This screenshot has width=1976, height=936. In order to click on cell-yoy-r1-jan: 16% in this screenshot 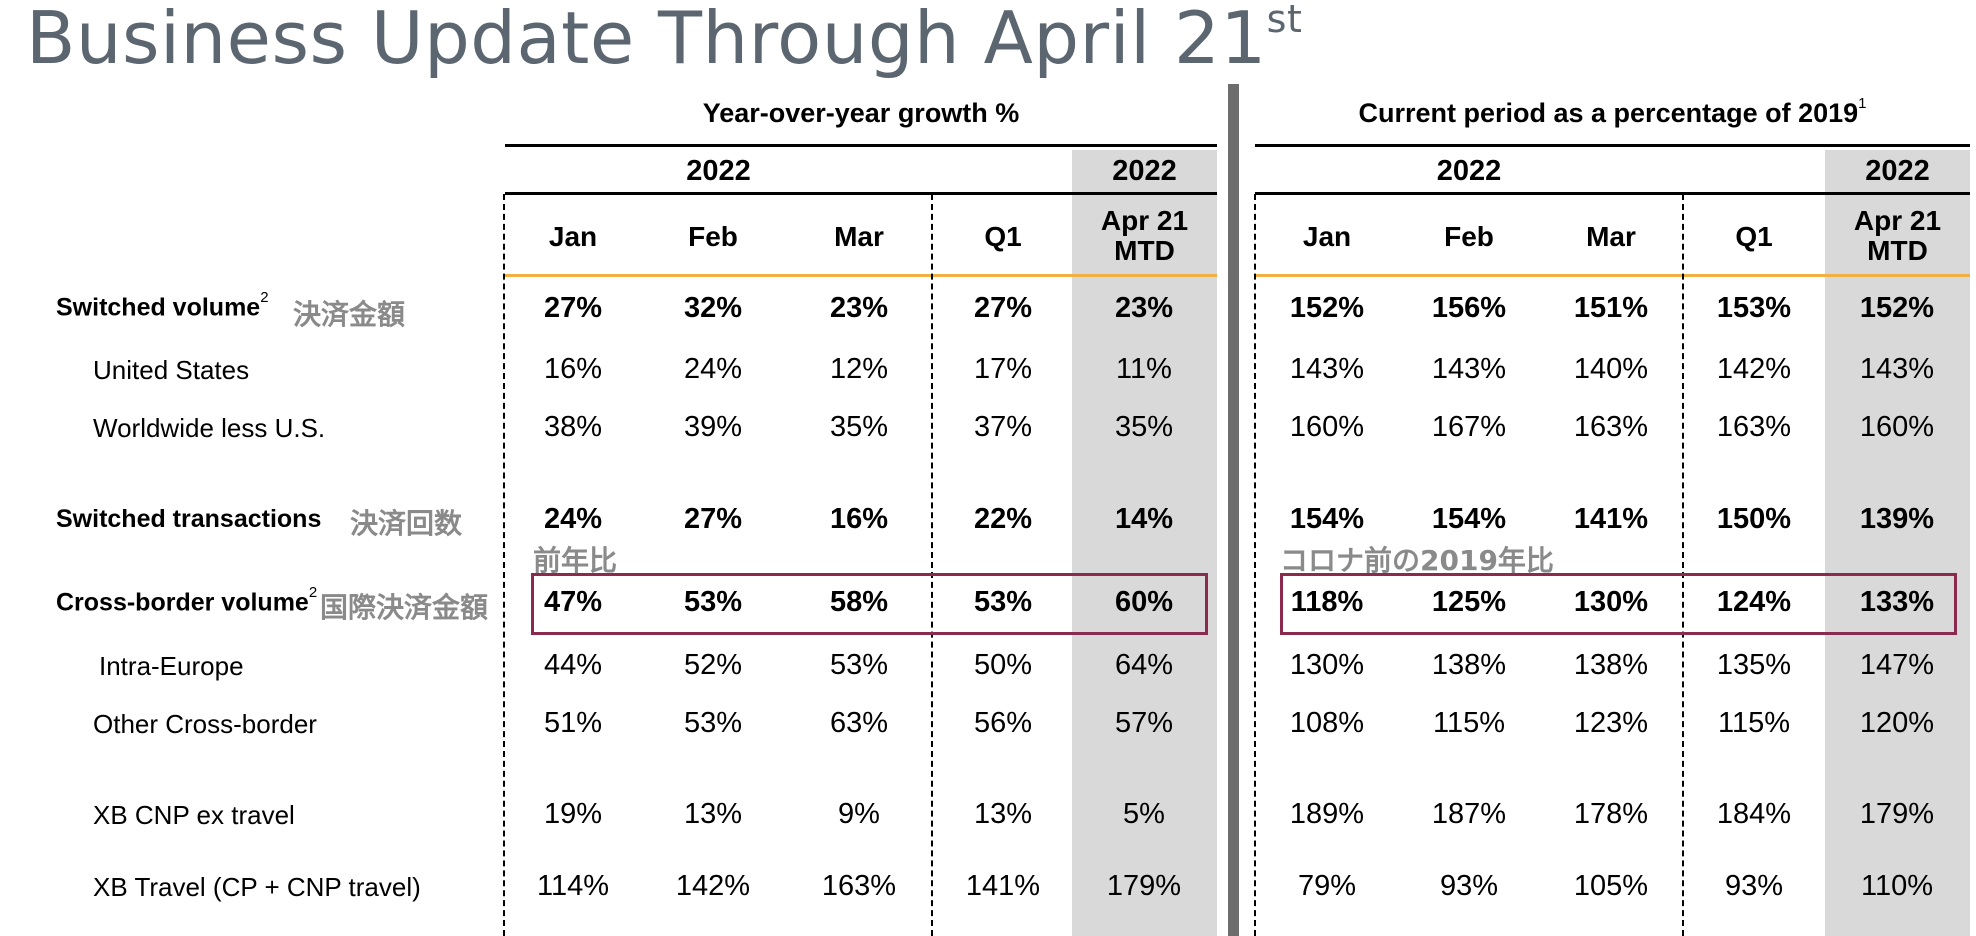, I will do `click(573, 369)`.